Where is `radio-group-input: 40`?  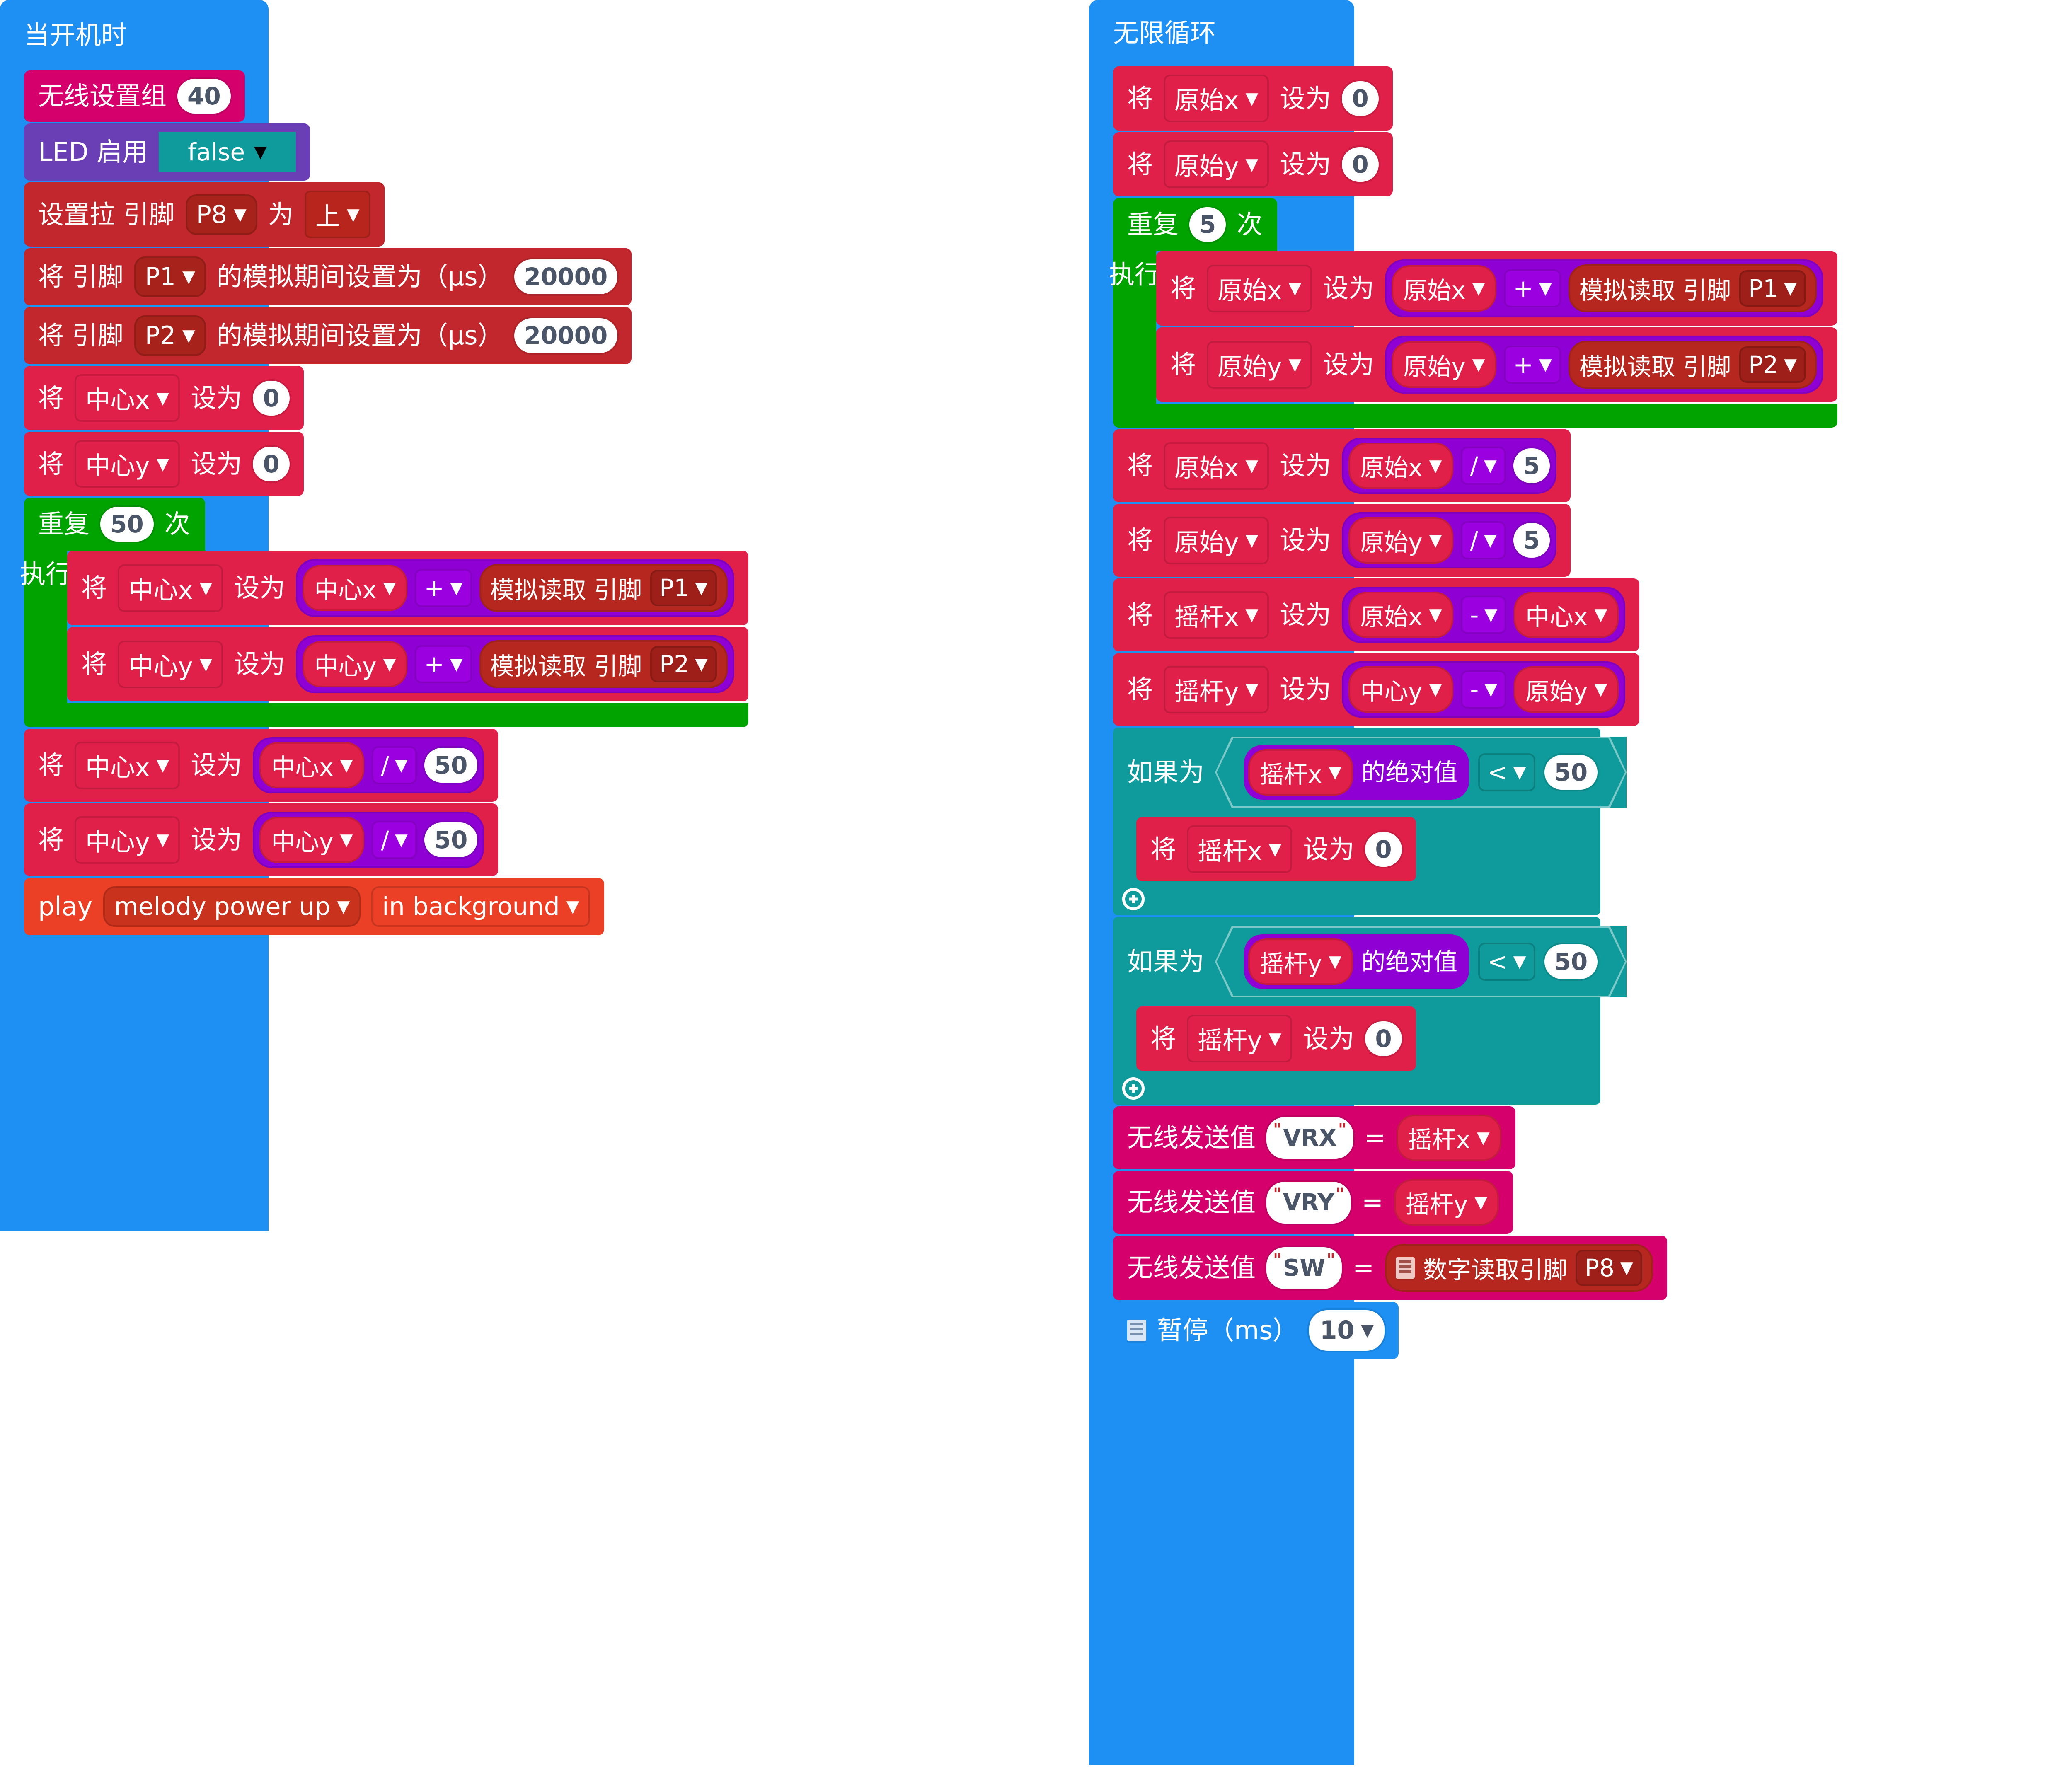 radio-group-input: 40 is located at coordinates (204, 96).